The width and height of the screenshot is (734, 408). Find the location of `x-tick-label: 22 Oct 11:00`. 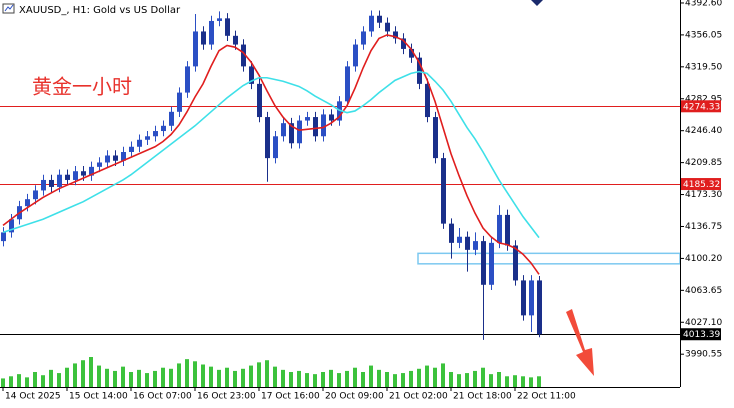

x-tick-label: 22 Oct 11:00 is located at coordinates (546, 397).